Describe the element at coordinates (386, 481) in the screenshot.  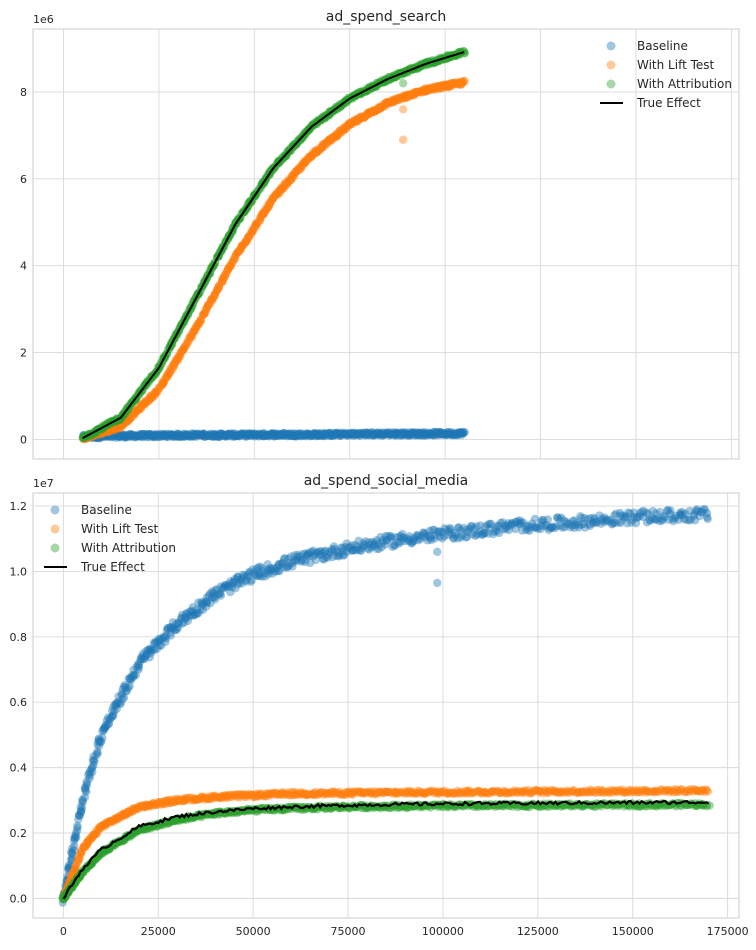
I see `chart-title: ad_spend_social_media` at that location.